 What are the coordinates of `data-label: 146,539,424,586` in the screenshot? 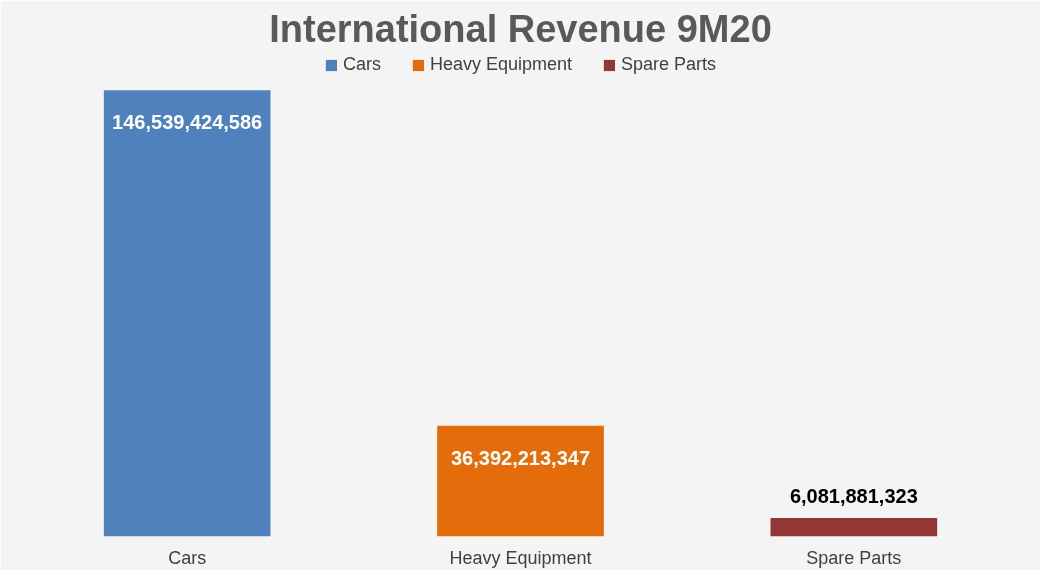 It's located at (187, 122).